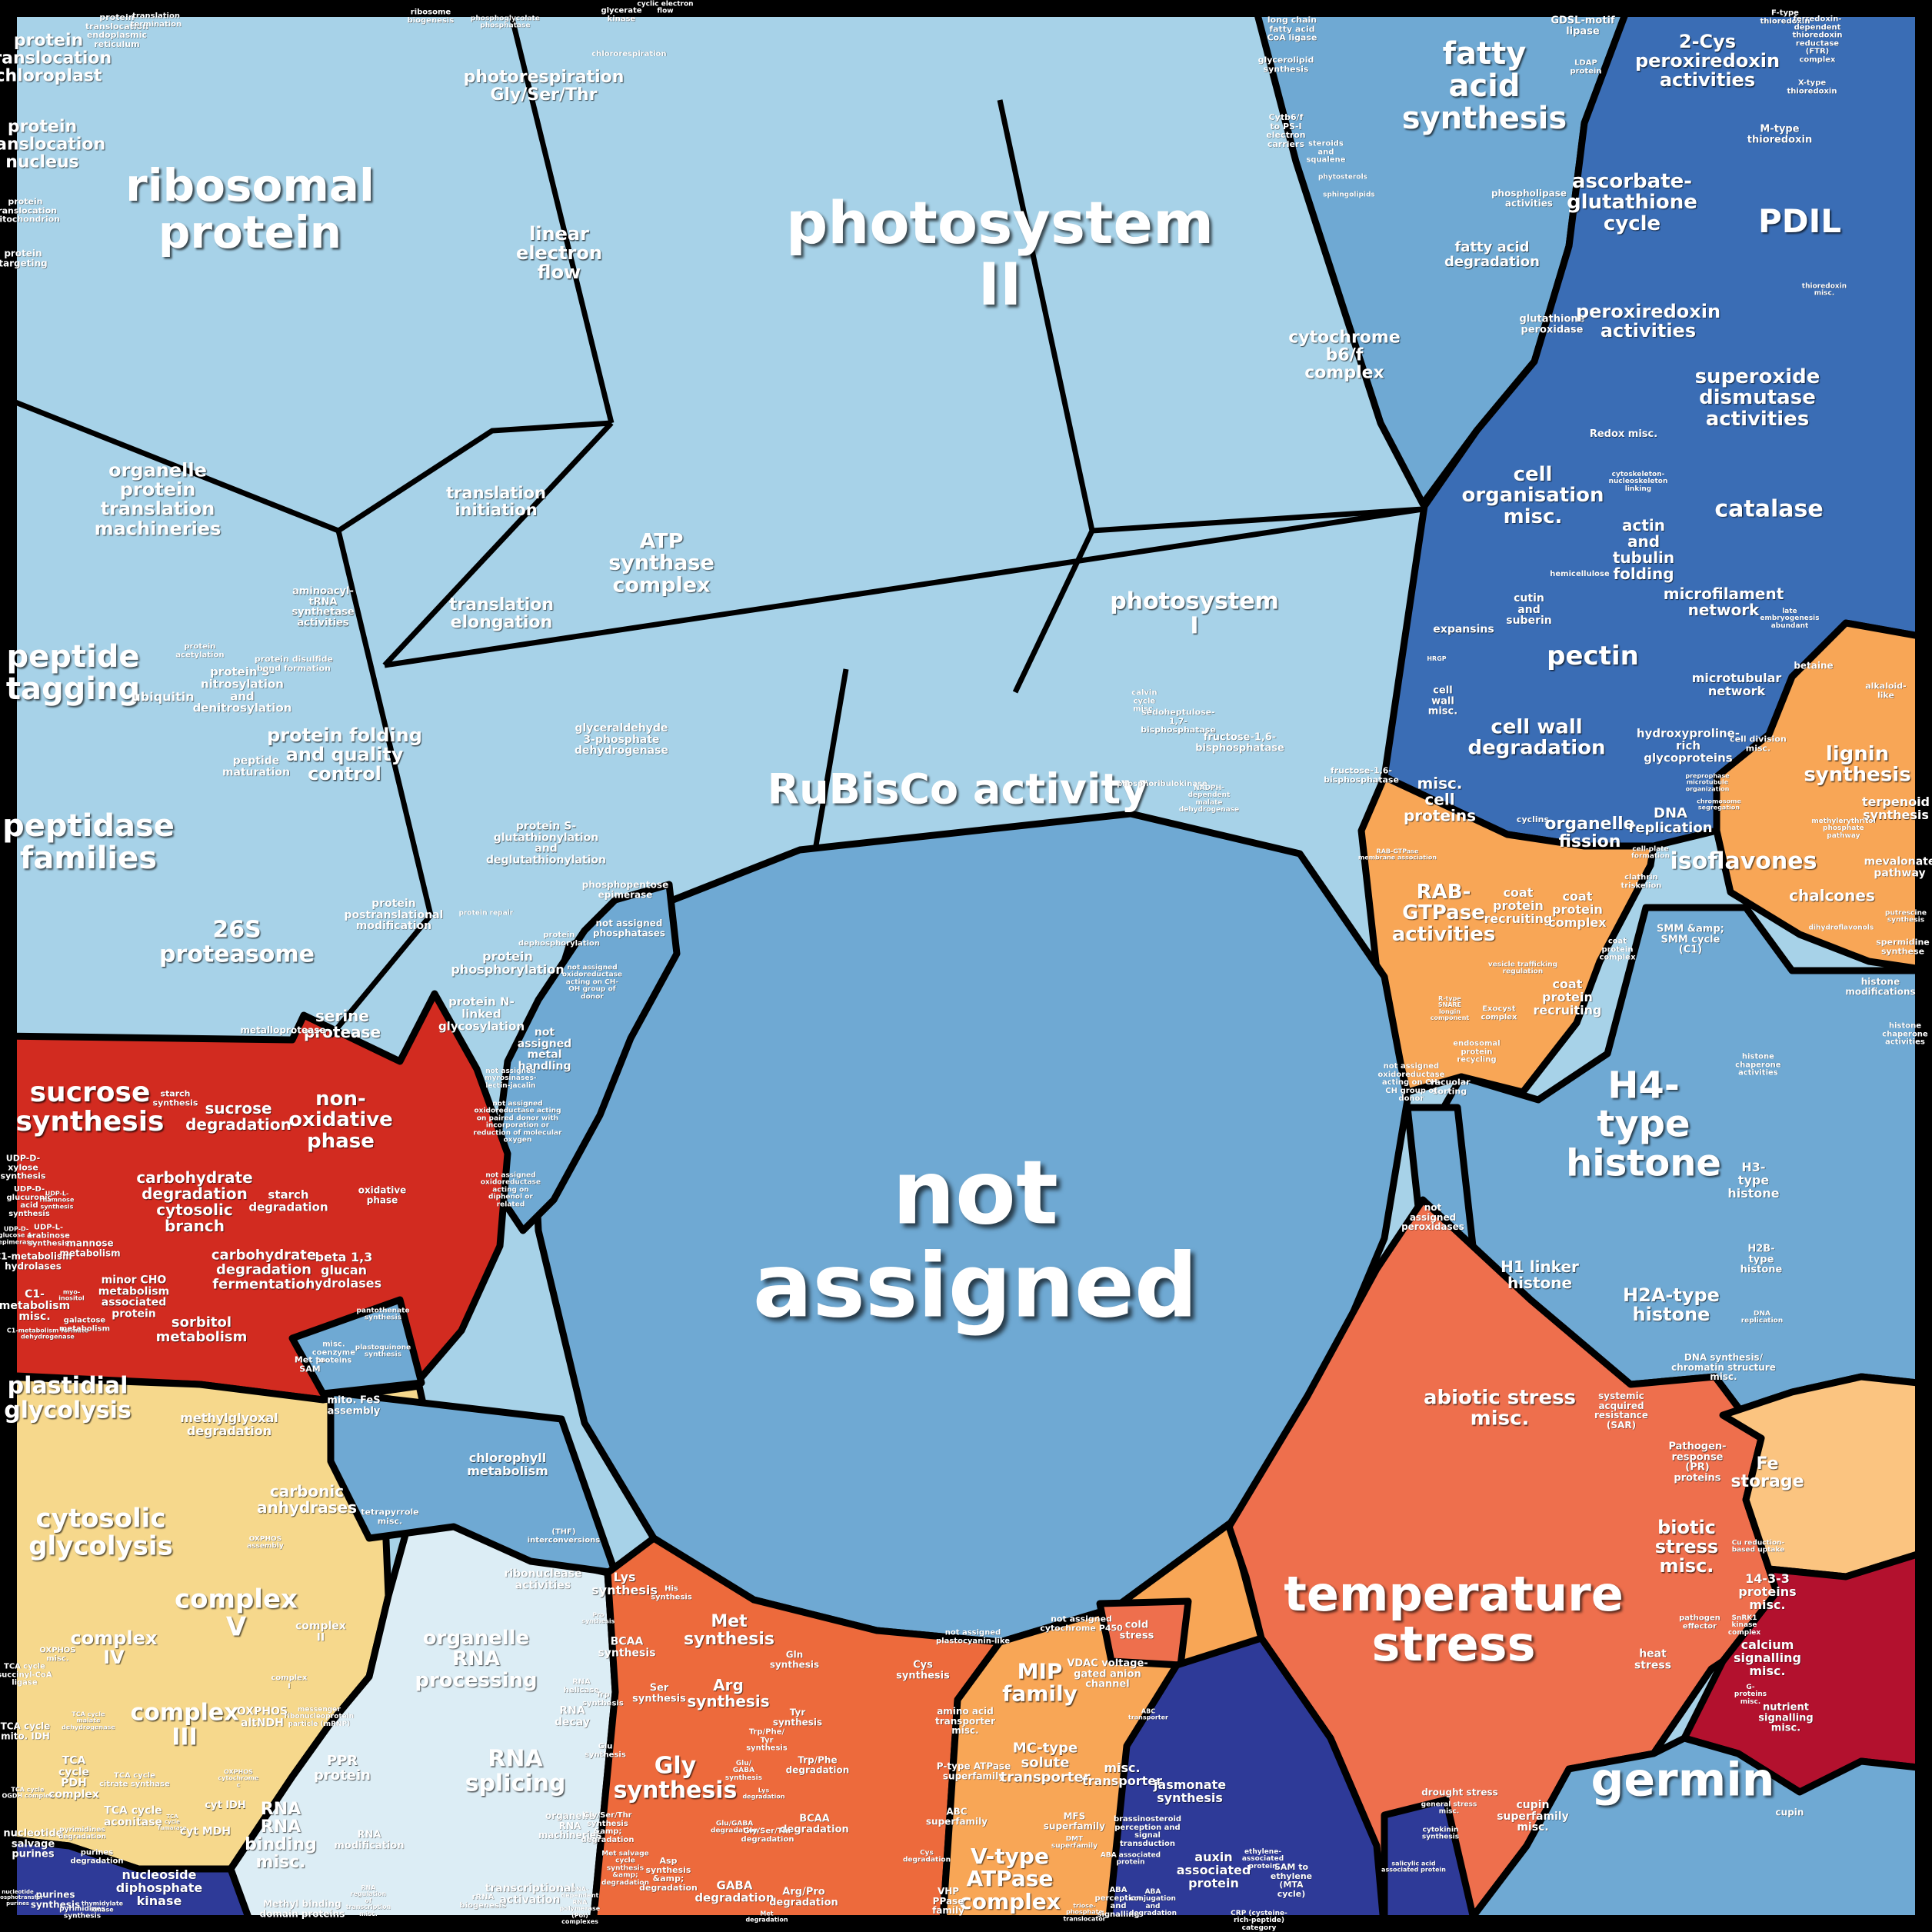  Describe the element at coordinates (88, 1720) in the screenshot. I see `region-label: TCA cycle malate dehydrogenase` at that location.